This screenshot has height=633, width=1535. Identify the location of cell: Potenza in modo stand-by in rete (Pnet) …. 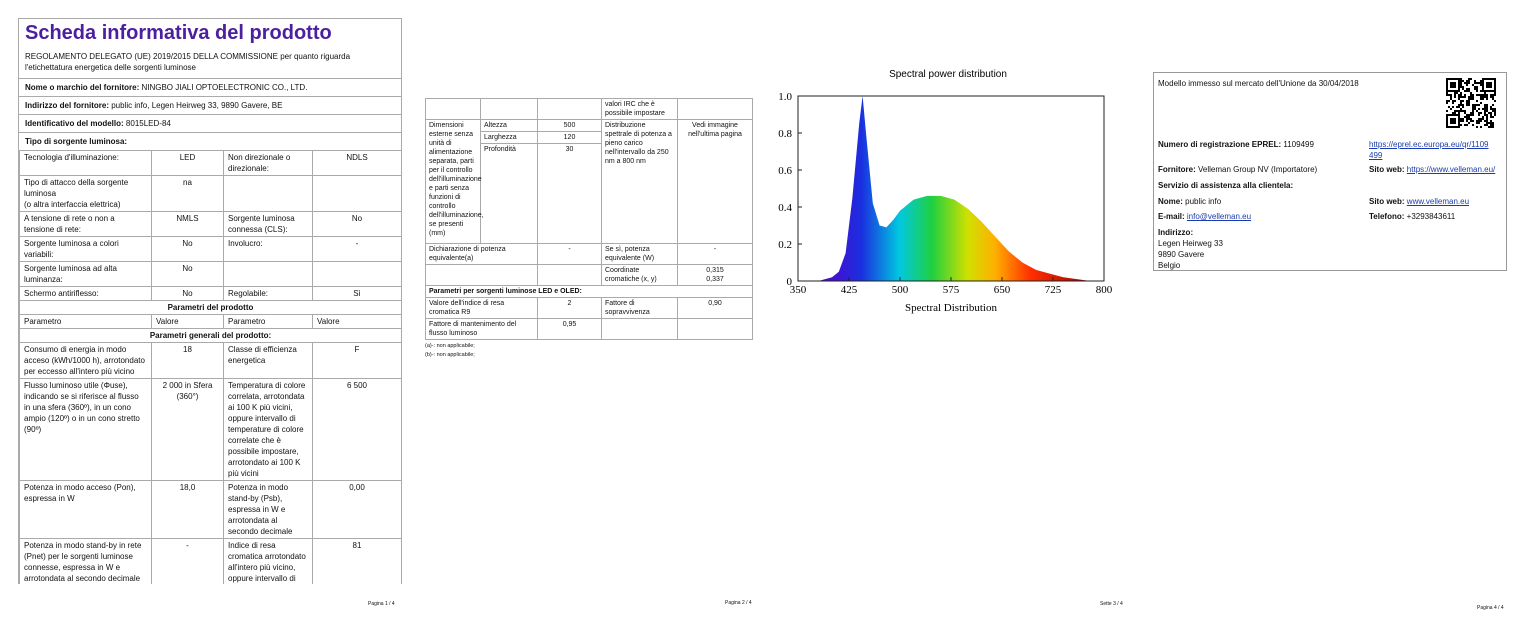
(85, 561).